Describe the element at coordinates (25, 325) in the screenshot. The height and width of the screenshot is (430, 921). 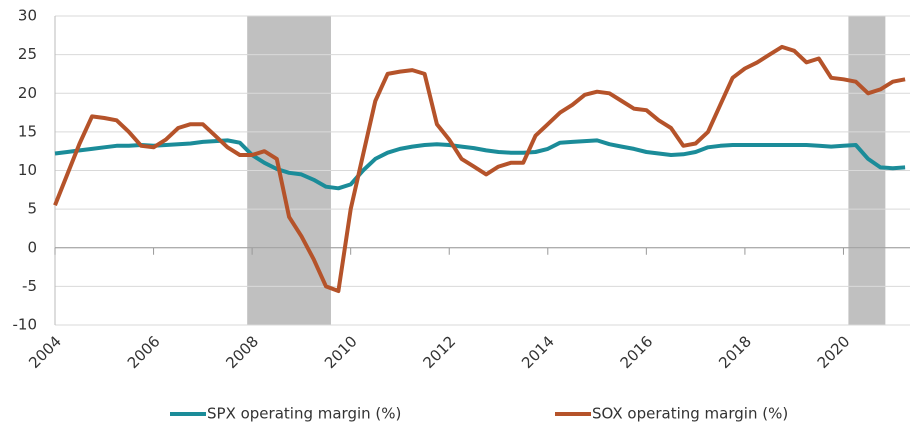
I see `y-tick-label: -10` at that location.